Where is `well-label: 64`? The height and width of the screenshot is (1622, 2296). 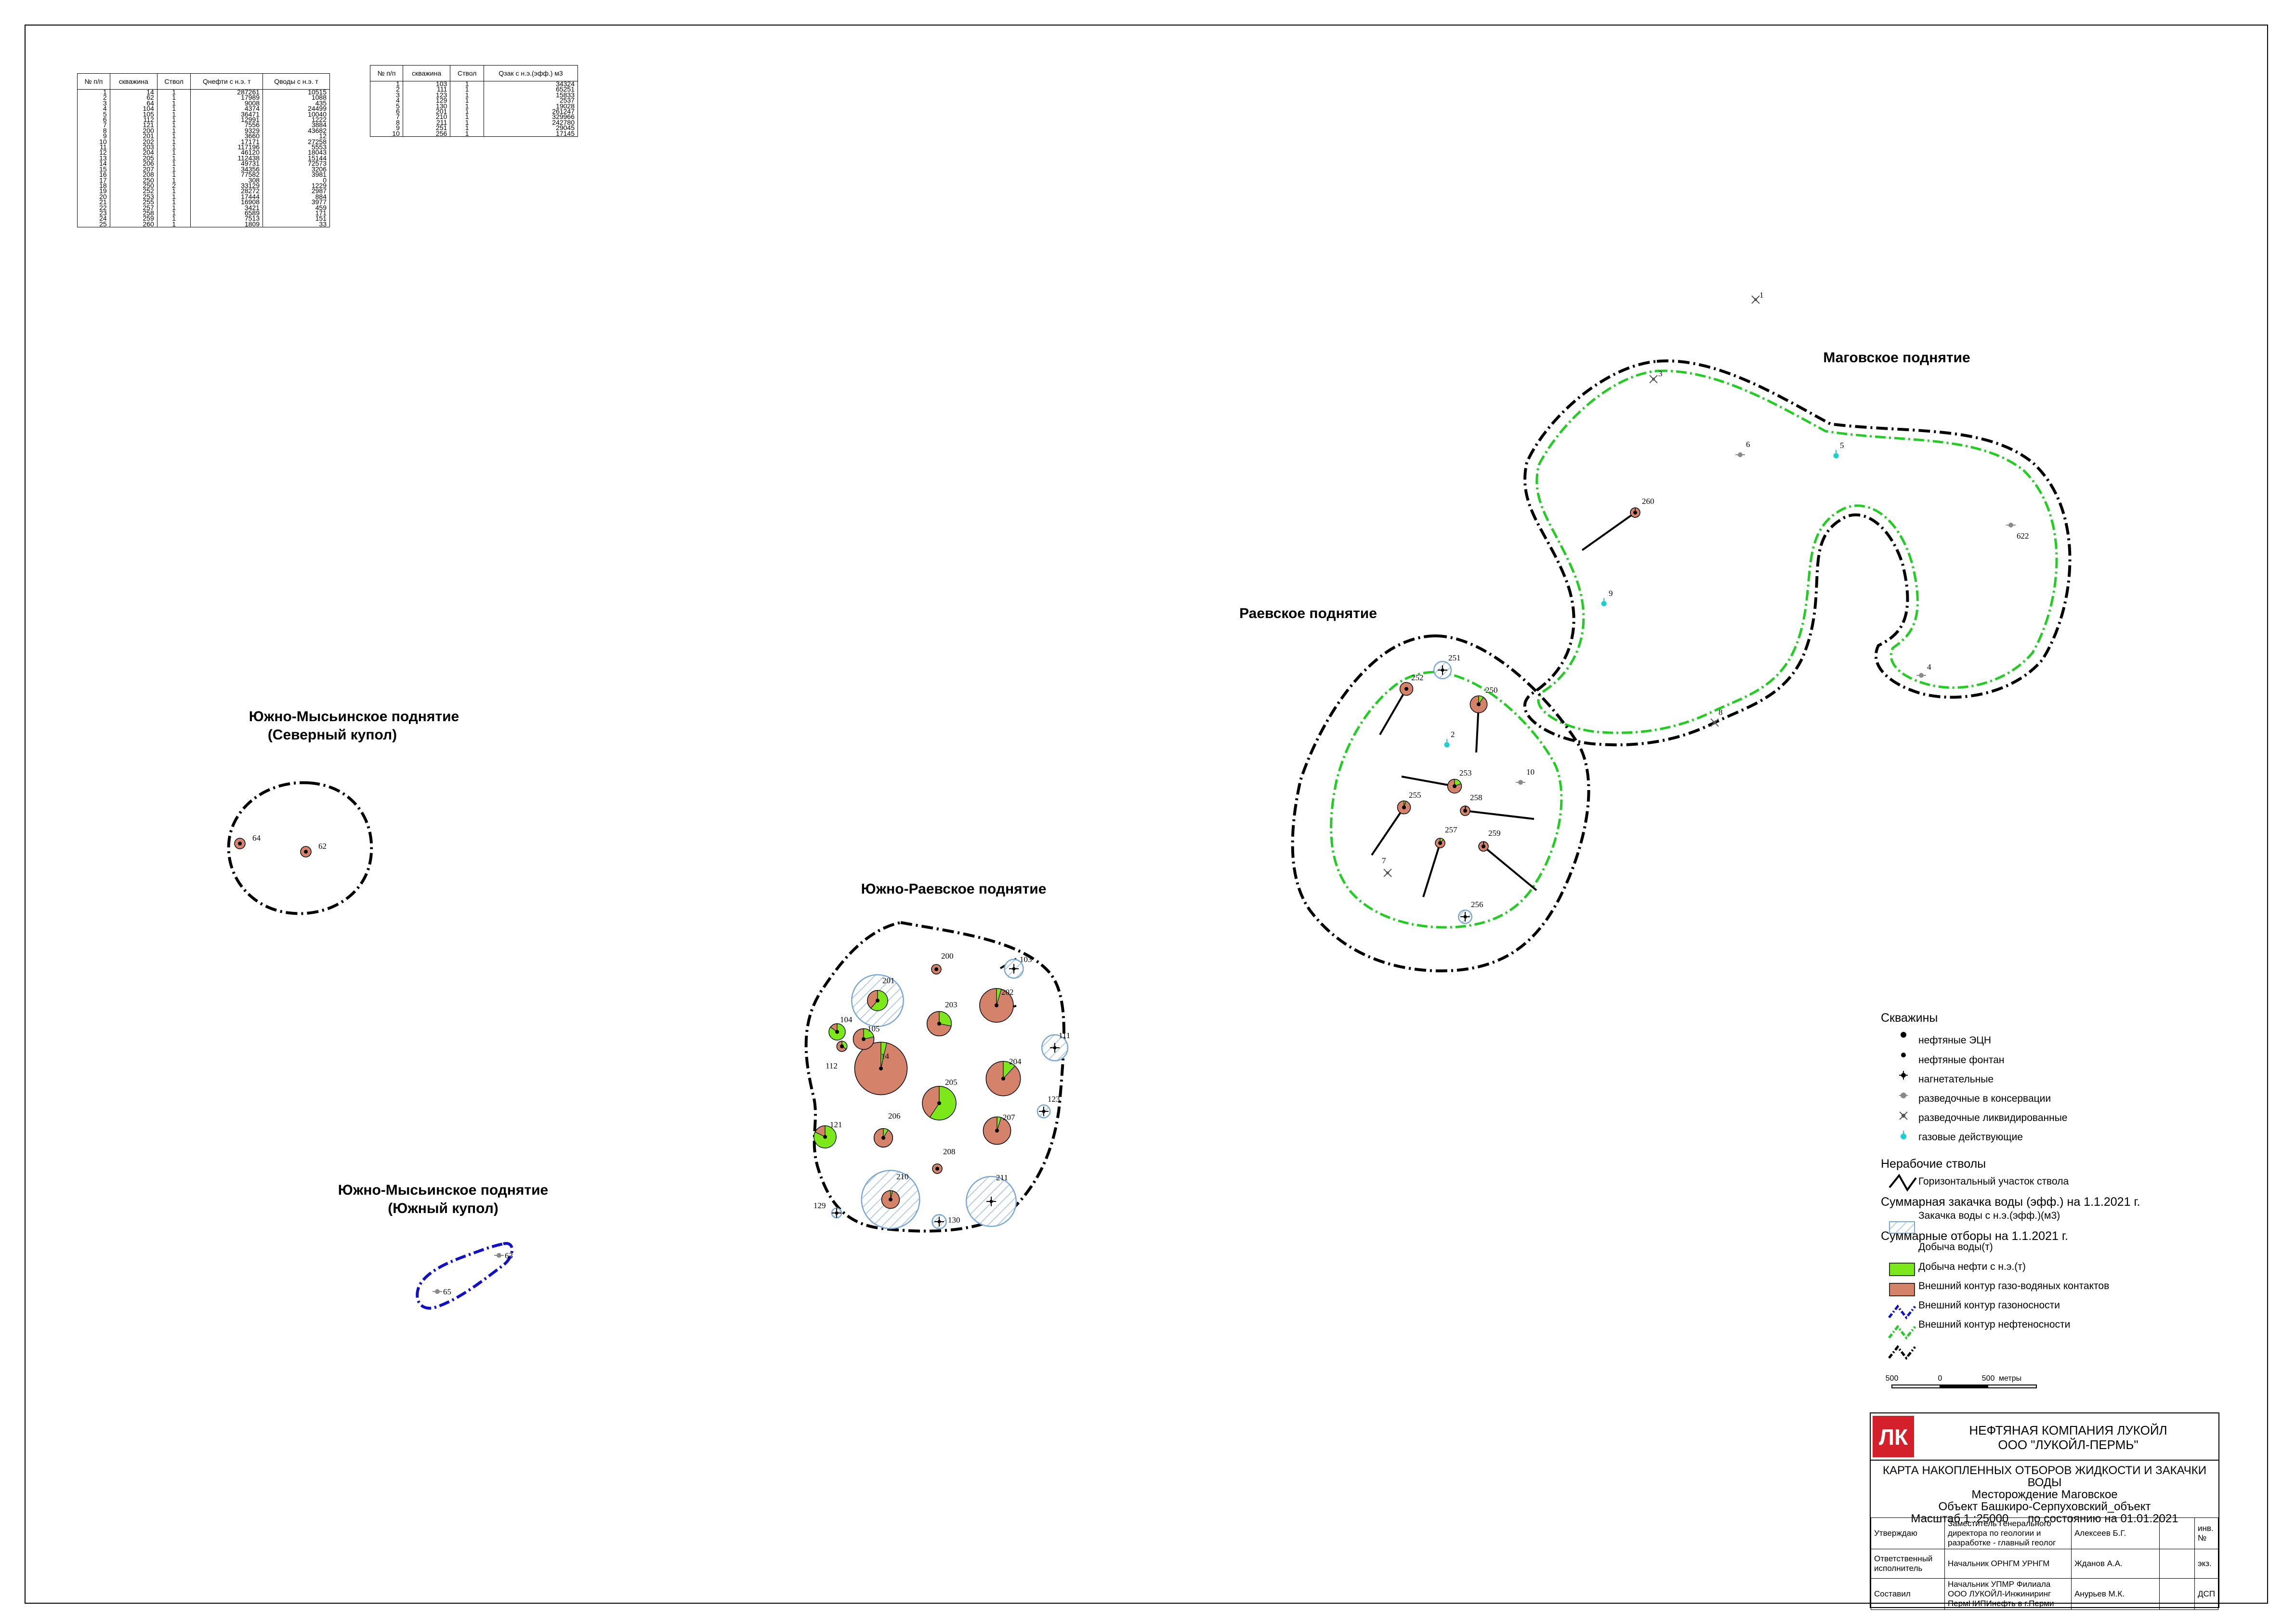
well-label: 64 is located at coordinates (256, 838).